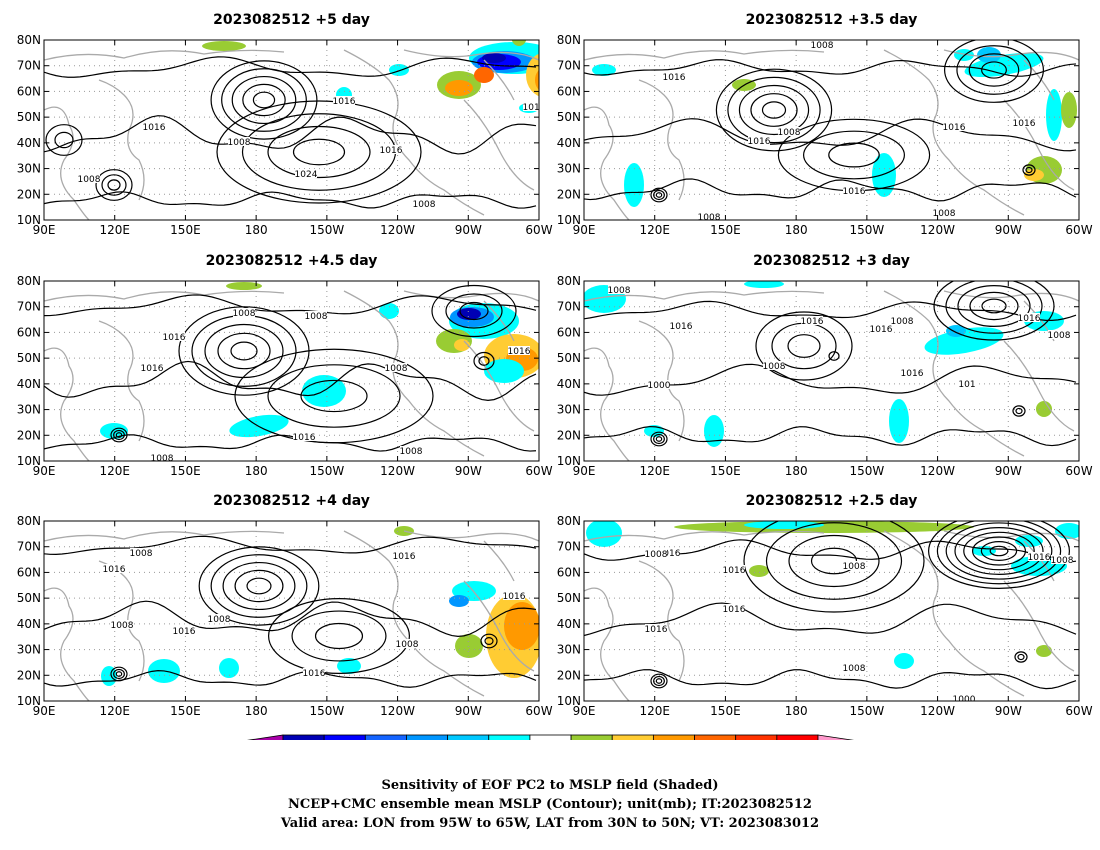  I want to click on contour-label: 101, so click(966, 385).